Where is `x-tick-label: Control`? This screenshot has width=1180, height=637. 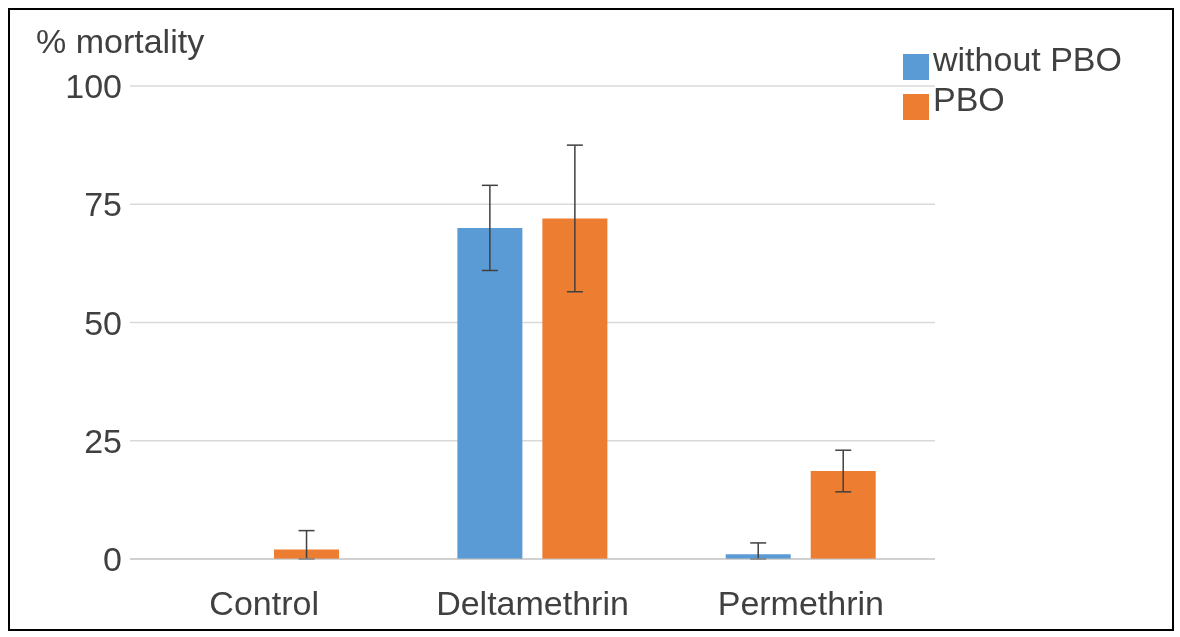
x-tick-label: Control is located at coordinates (264, 603).